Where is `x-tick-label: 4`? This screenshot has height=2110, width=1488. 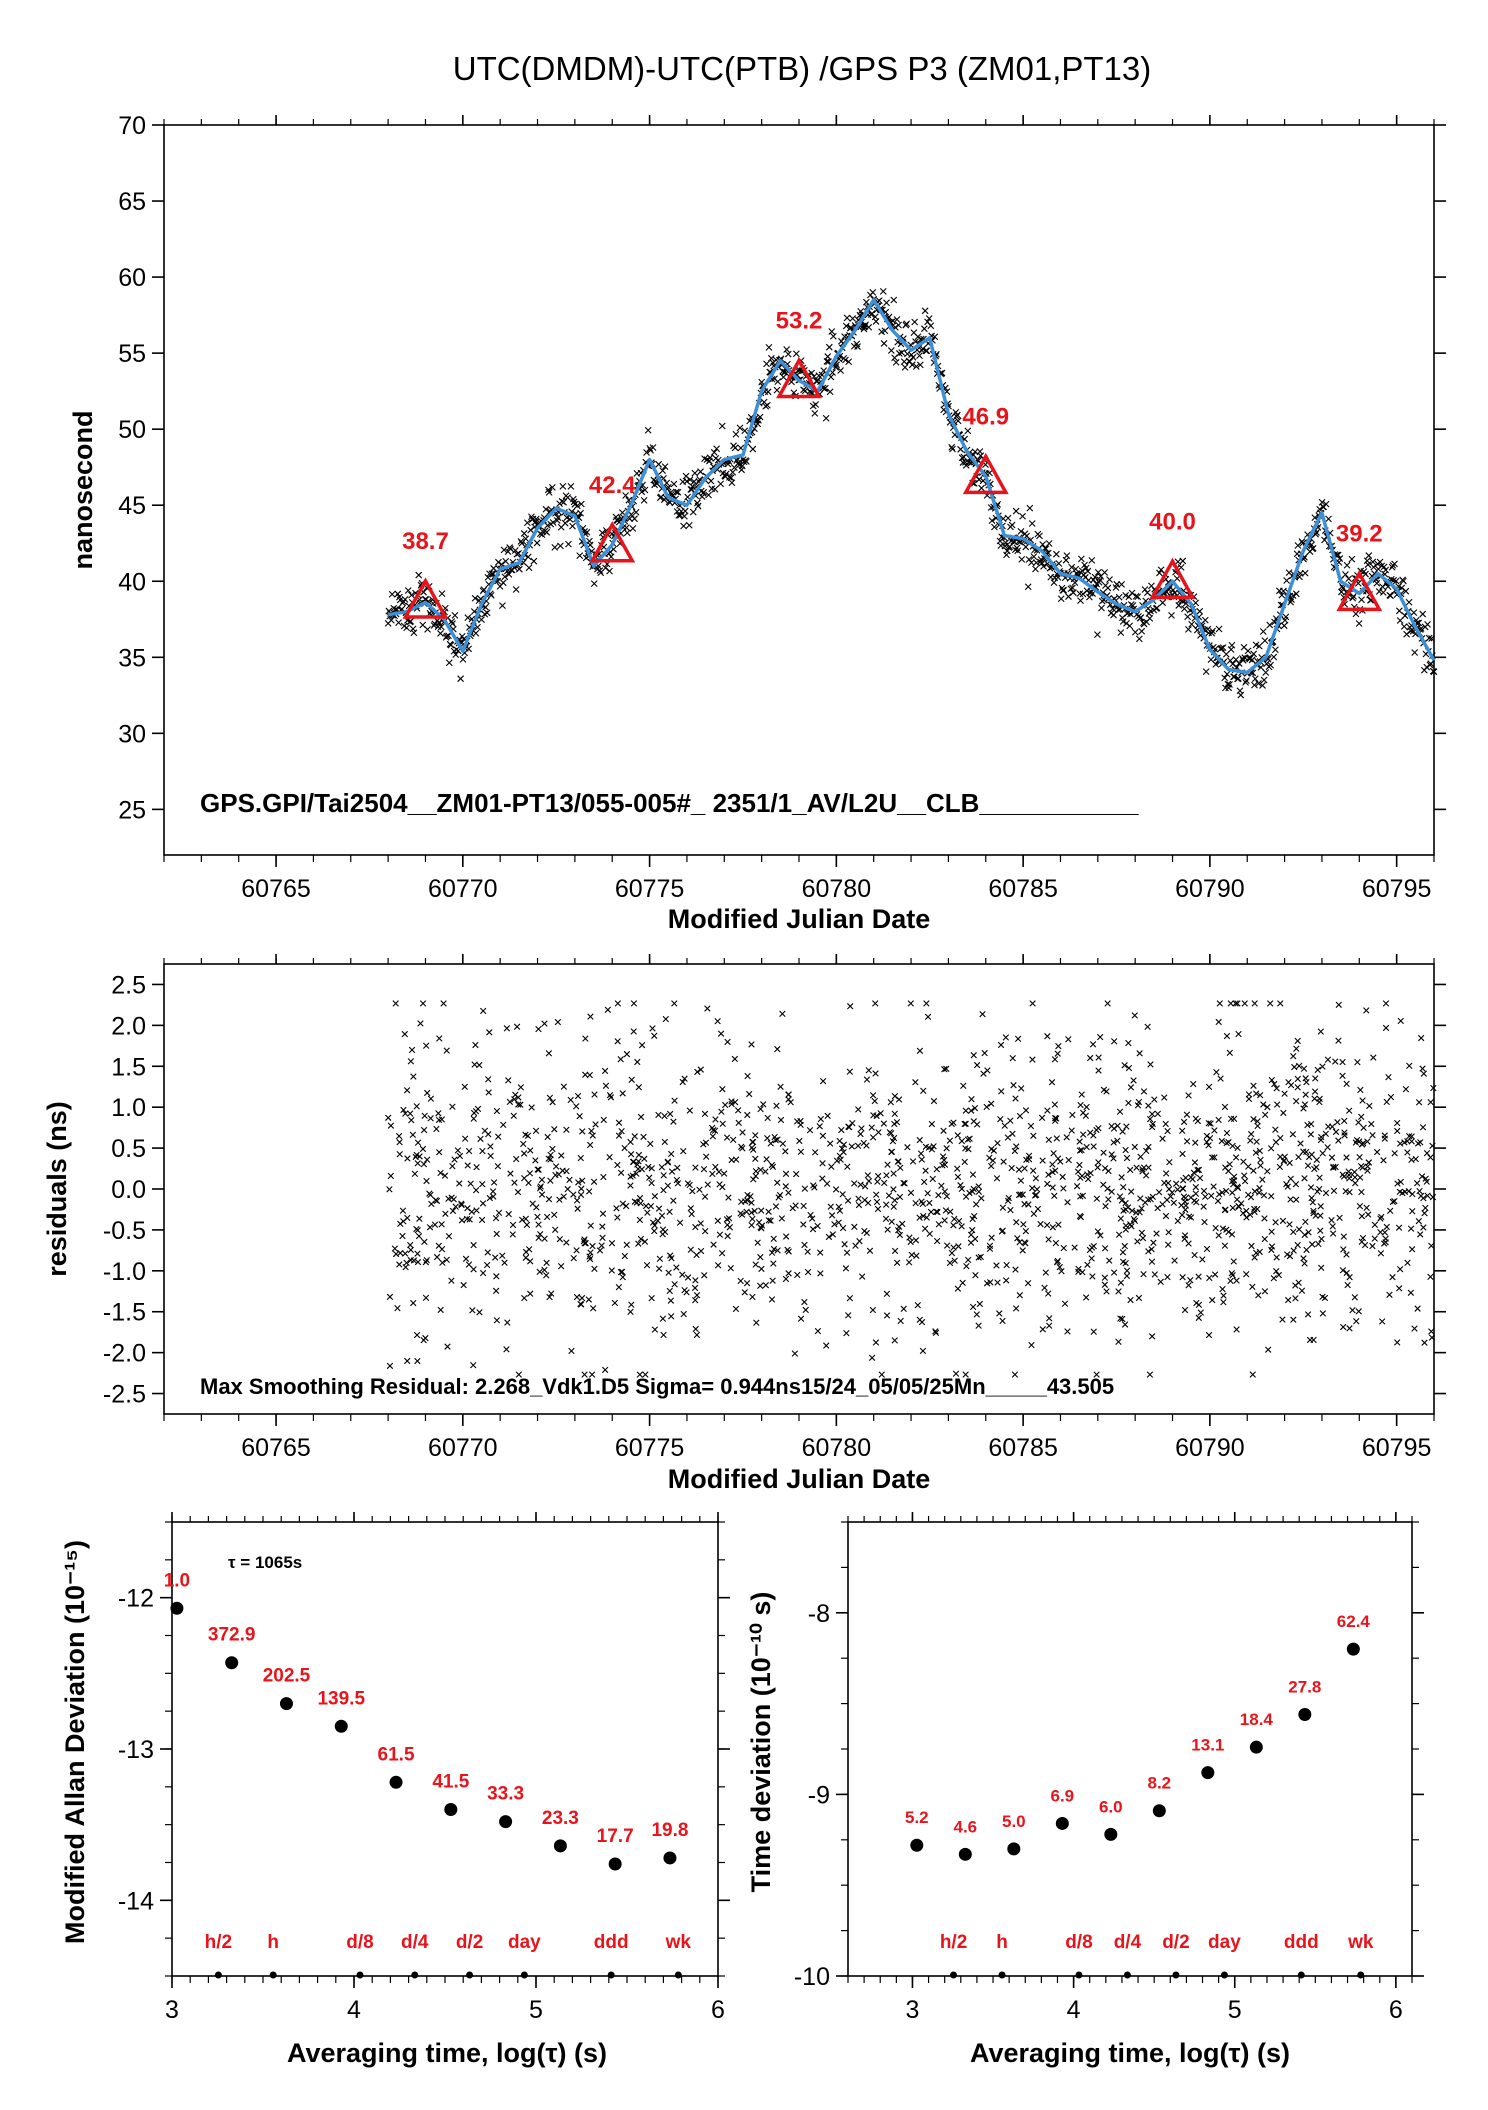 x-tick-label: 4 is located at coordinates (354, 2010).